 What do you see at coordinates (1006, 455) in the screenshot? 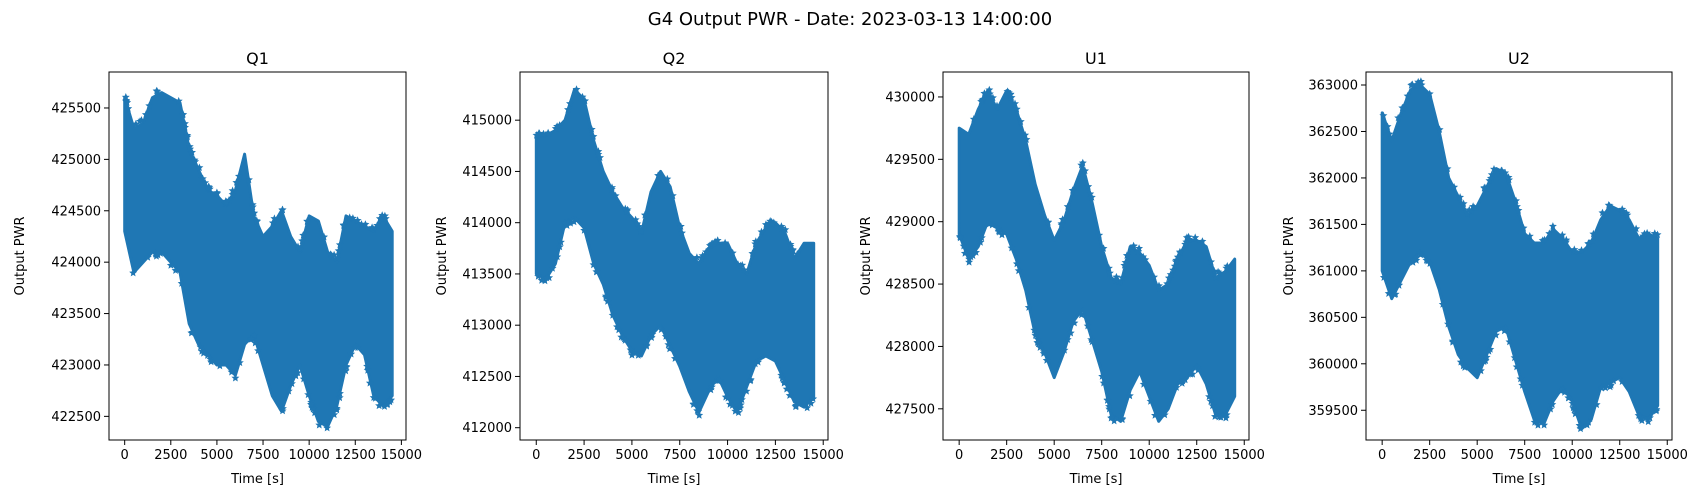
I see `x-tick-label: 2500` at bounding box center [1006, 455].